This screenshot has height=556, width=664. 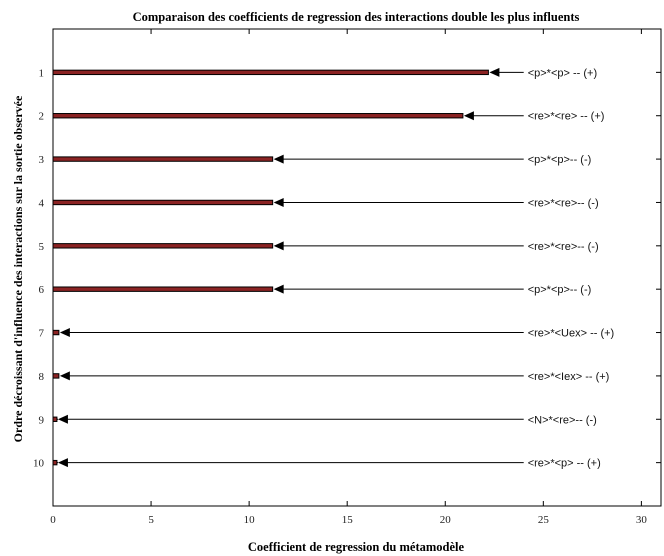 I want to click on x-axis-label: Coefficient de regression du métamodèle, so click(x=356, y=547).